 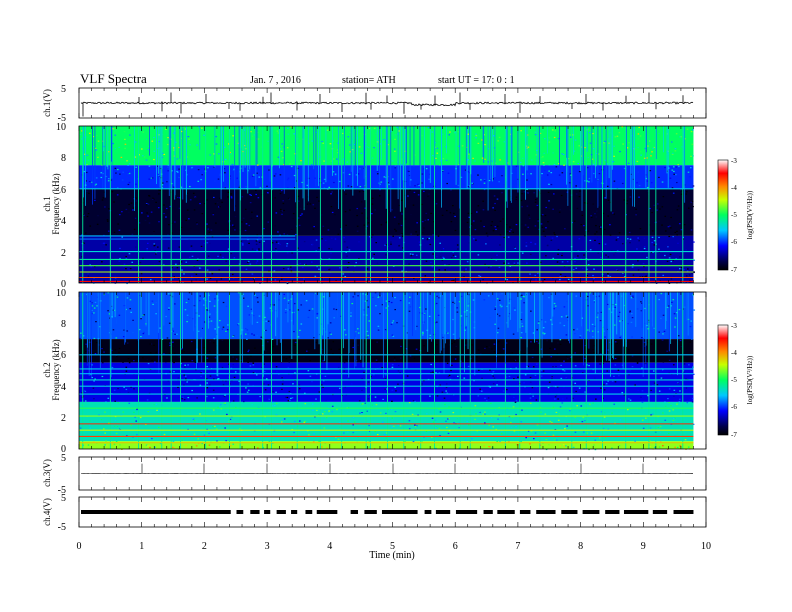 I want to click on ch4-trace-segment, so click(x=370, y=512).